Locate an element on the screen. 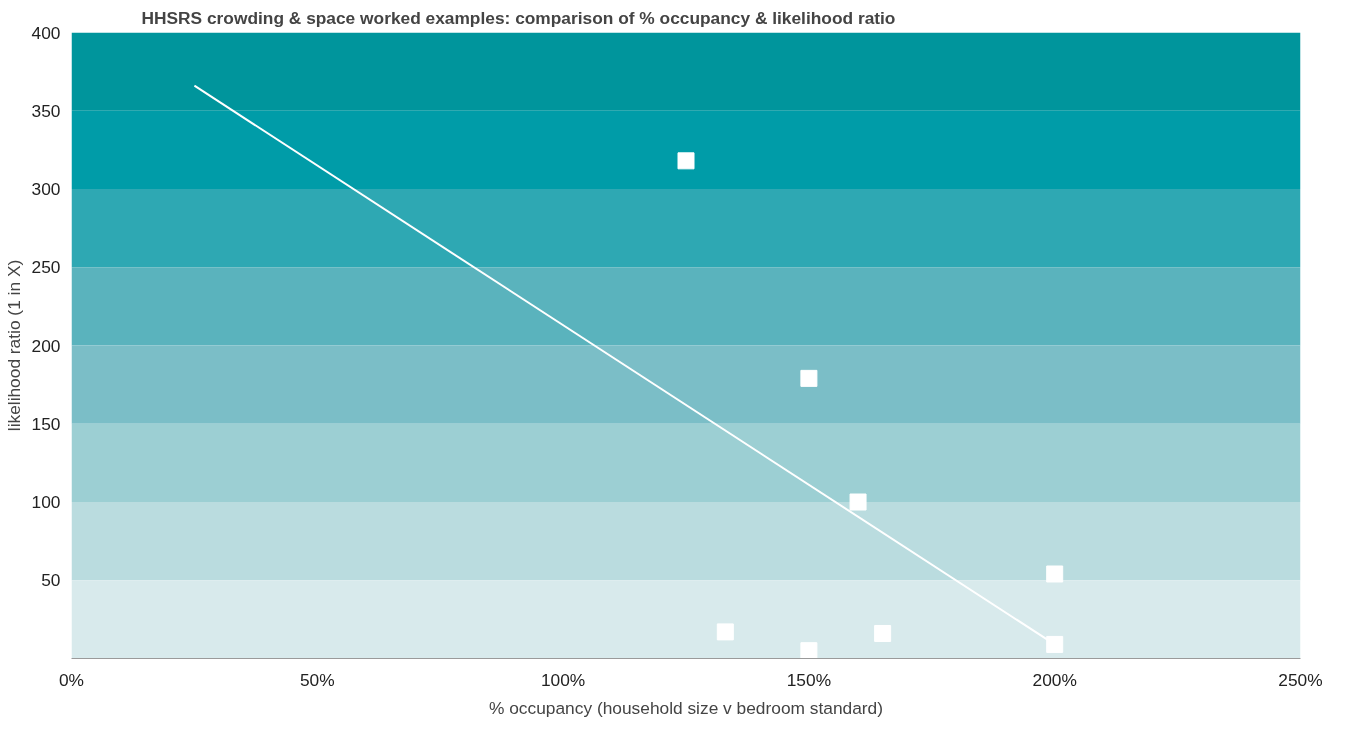  y-tick-label: 400 is located at coordinates (46, 32).